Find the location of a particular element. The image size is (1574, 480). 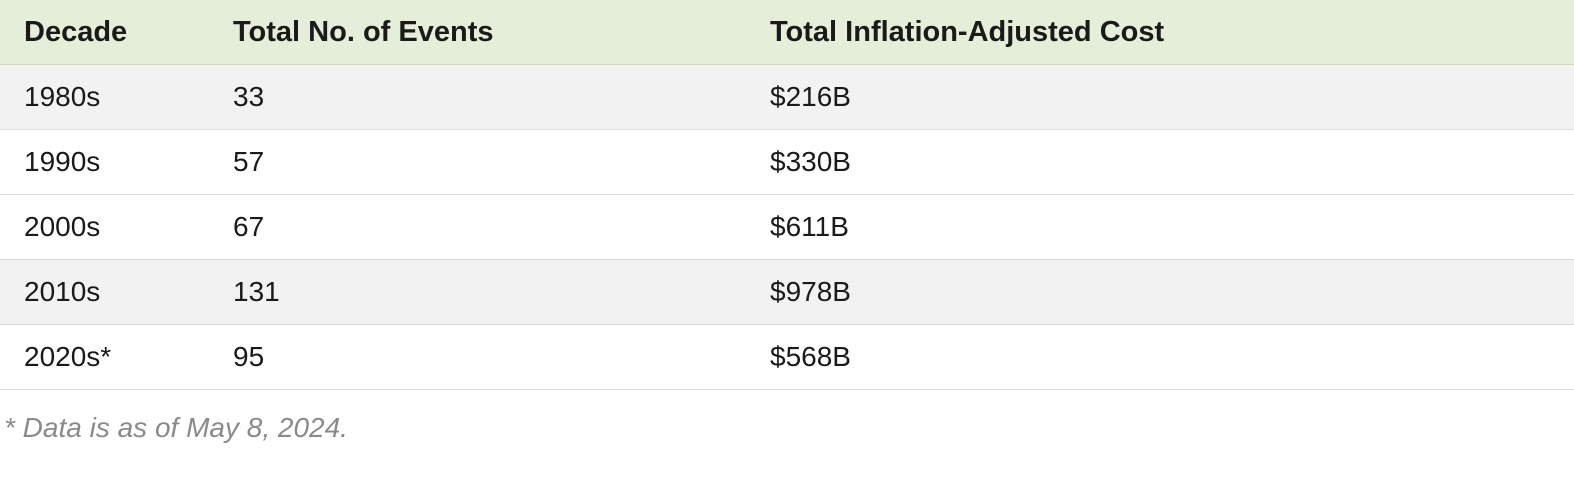

cell-events: 57 is located at coordinates (249, 162).